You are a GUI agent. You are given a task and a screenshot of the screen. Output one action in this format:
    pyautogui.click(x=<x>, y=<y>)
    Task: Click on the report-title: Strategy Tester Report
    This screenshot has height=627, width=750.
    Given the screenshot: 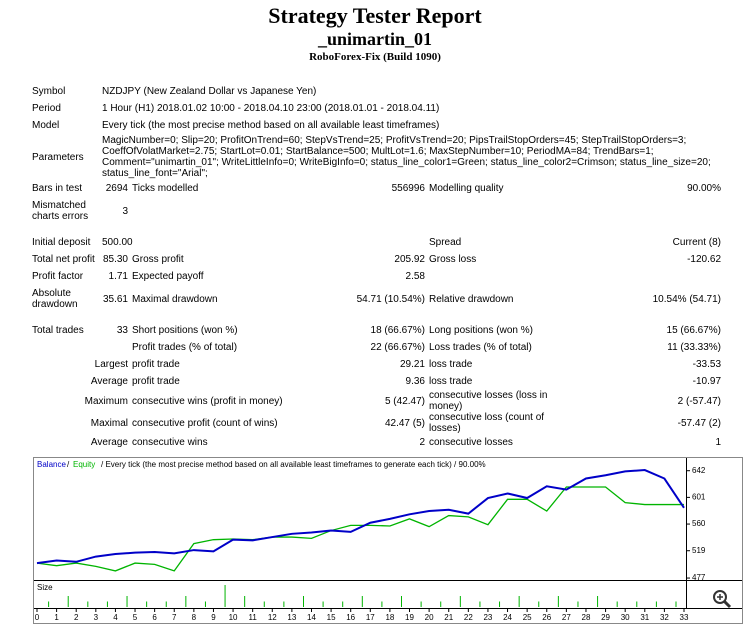 What is the action you would take?
    pyautogui.click(x=375, y=15)
    